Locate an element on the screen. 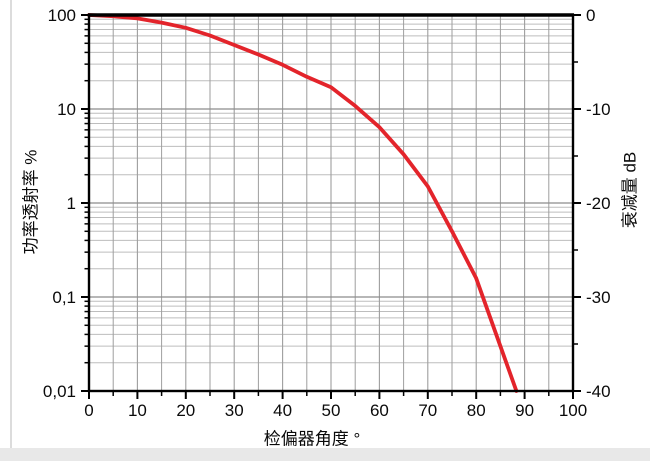 The image size is (650, 461). y-left-tick-label: 0,1 is located at coordinates (64, 297).